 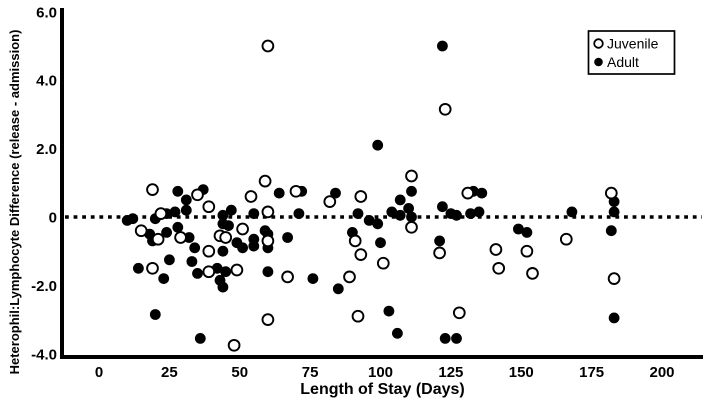 I want to click on x-tick-label: 0, so click(x=99, y=372).